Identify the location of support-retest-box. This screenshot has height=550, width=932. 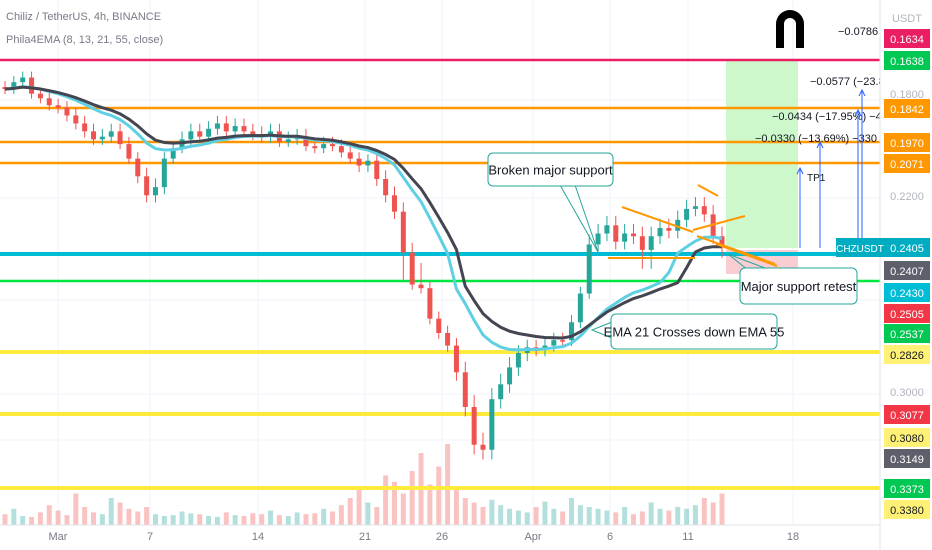
(798, 286).